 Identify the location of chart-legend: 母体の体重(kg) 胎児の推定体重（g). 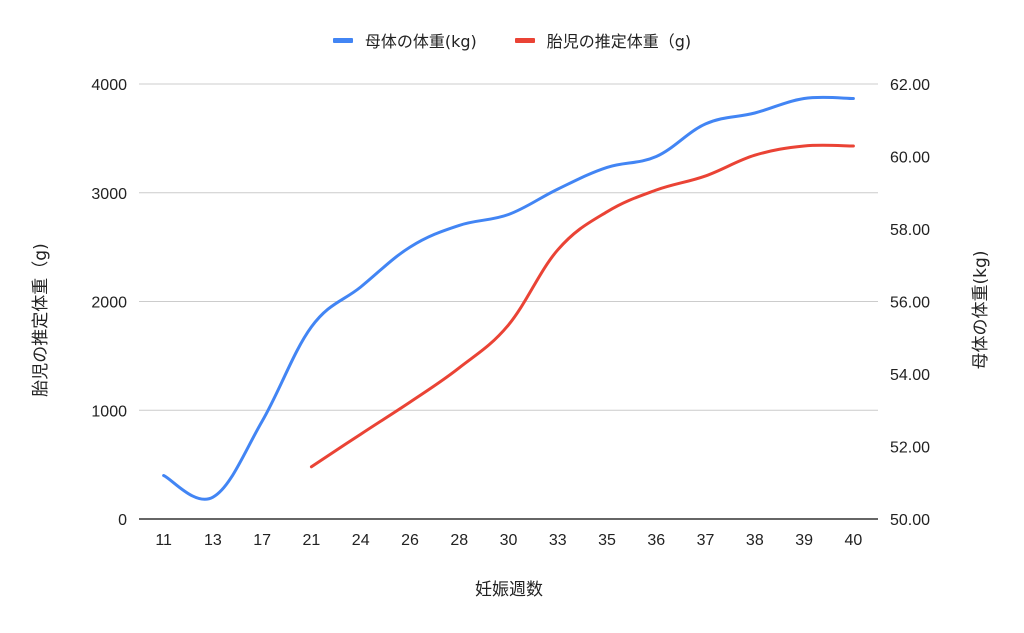
(512, 40).